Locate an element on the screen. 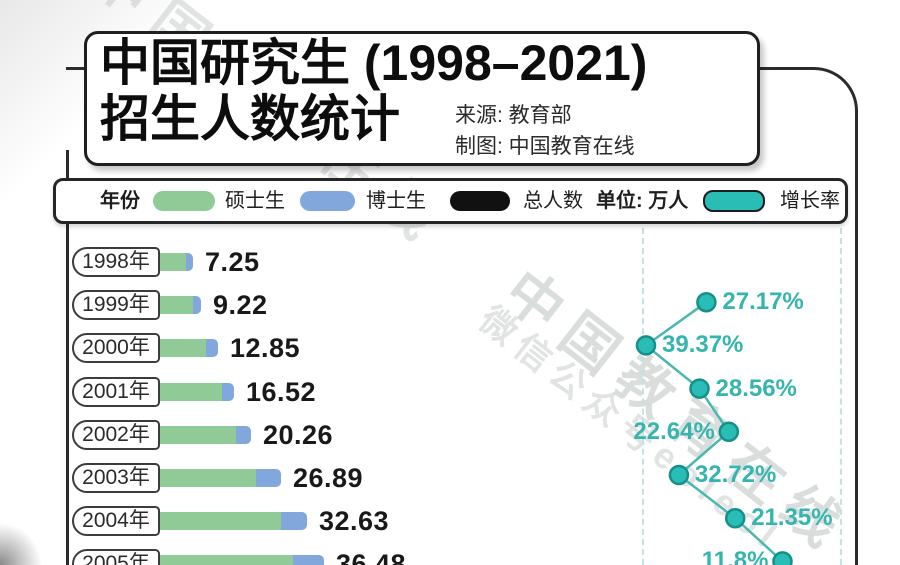  legend: 年份 硕士生 博士生 总人数 单位: 万人 增长率 is located at coordinates (450, 201).